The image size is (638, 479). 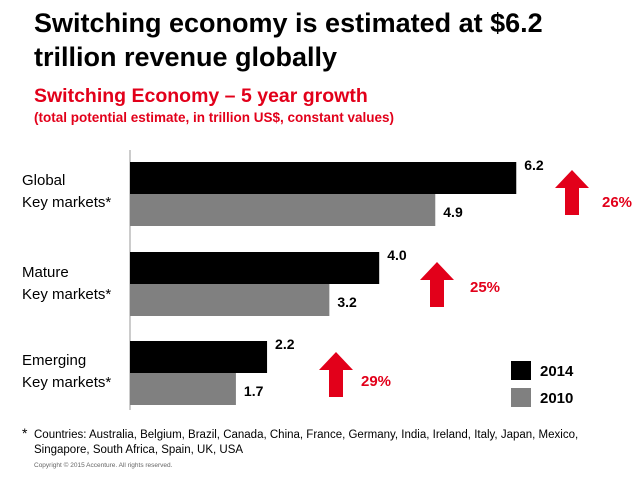 What do you see at coordinates (453, 212) in the screenshot?
I see `data-label-2010-0: 4.9` at bounding box center [453, 212].